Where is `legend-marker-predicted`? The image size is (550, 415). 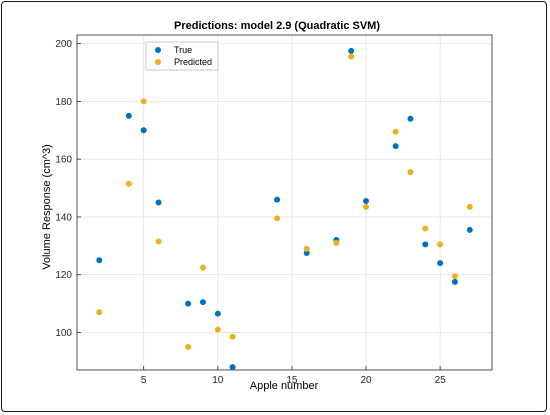 legend-marker-predicted is located at coordinates (158, 62).